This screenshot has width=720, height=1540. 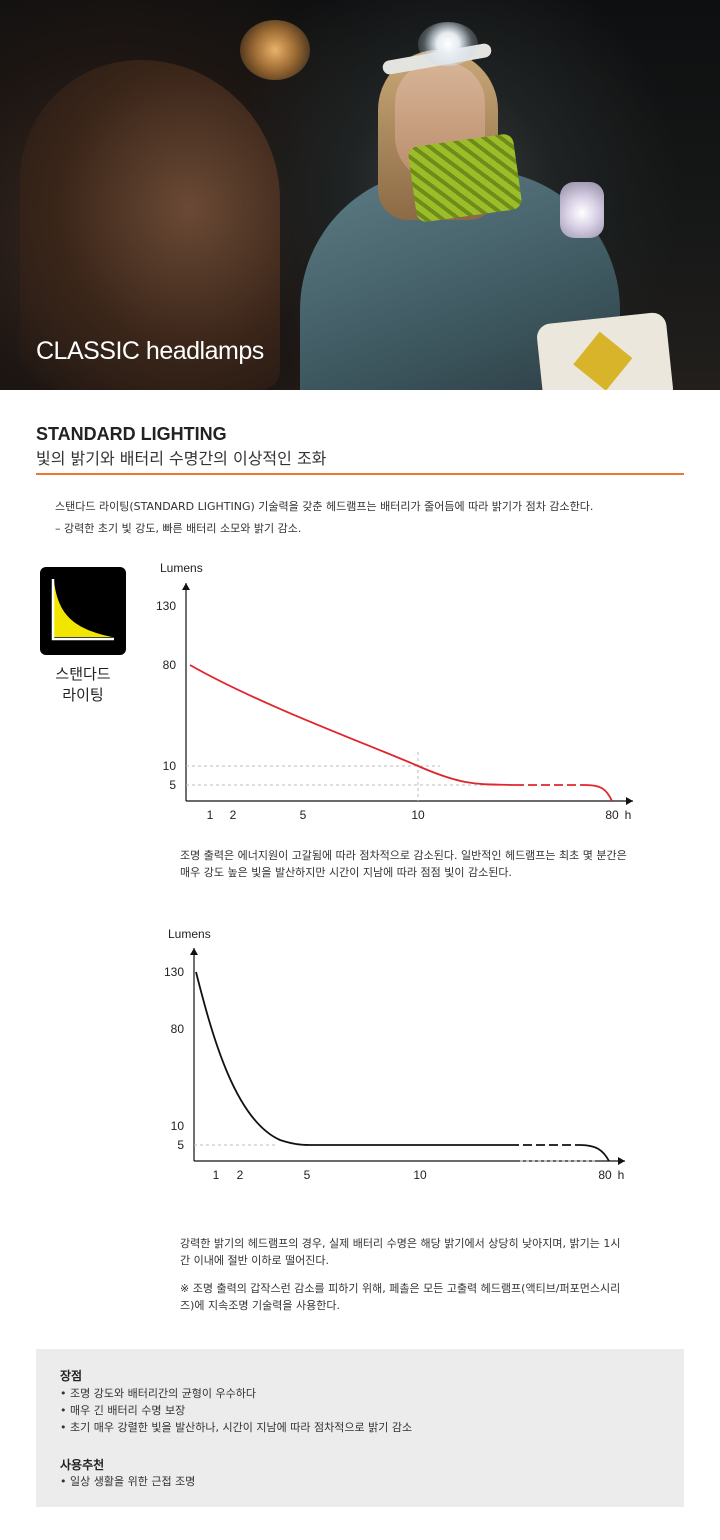 What do you see at coordinates (150, 225) in the screenshot?
I see `hero-child-foreground` at bounding box center [150, 225].